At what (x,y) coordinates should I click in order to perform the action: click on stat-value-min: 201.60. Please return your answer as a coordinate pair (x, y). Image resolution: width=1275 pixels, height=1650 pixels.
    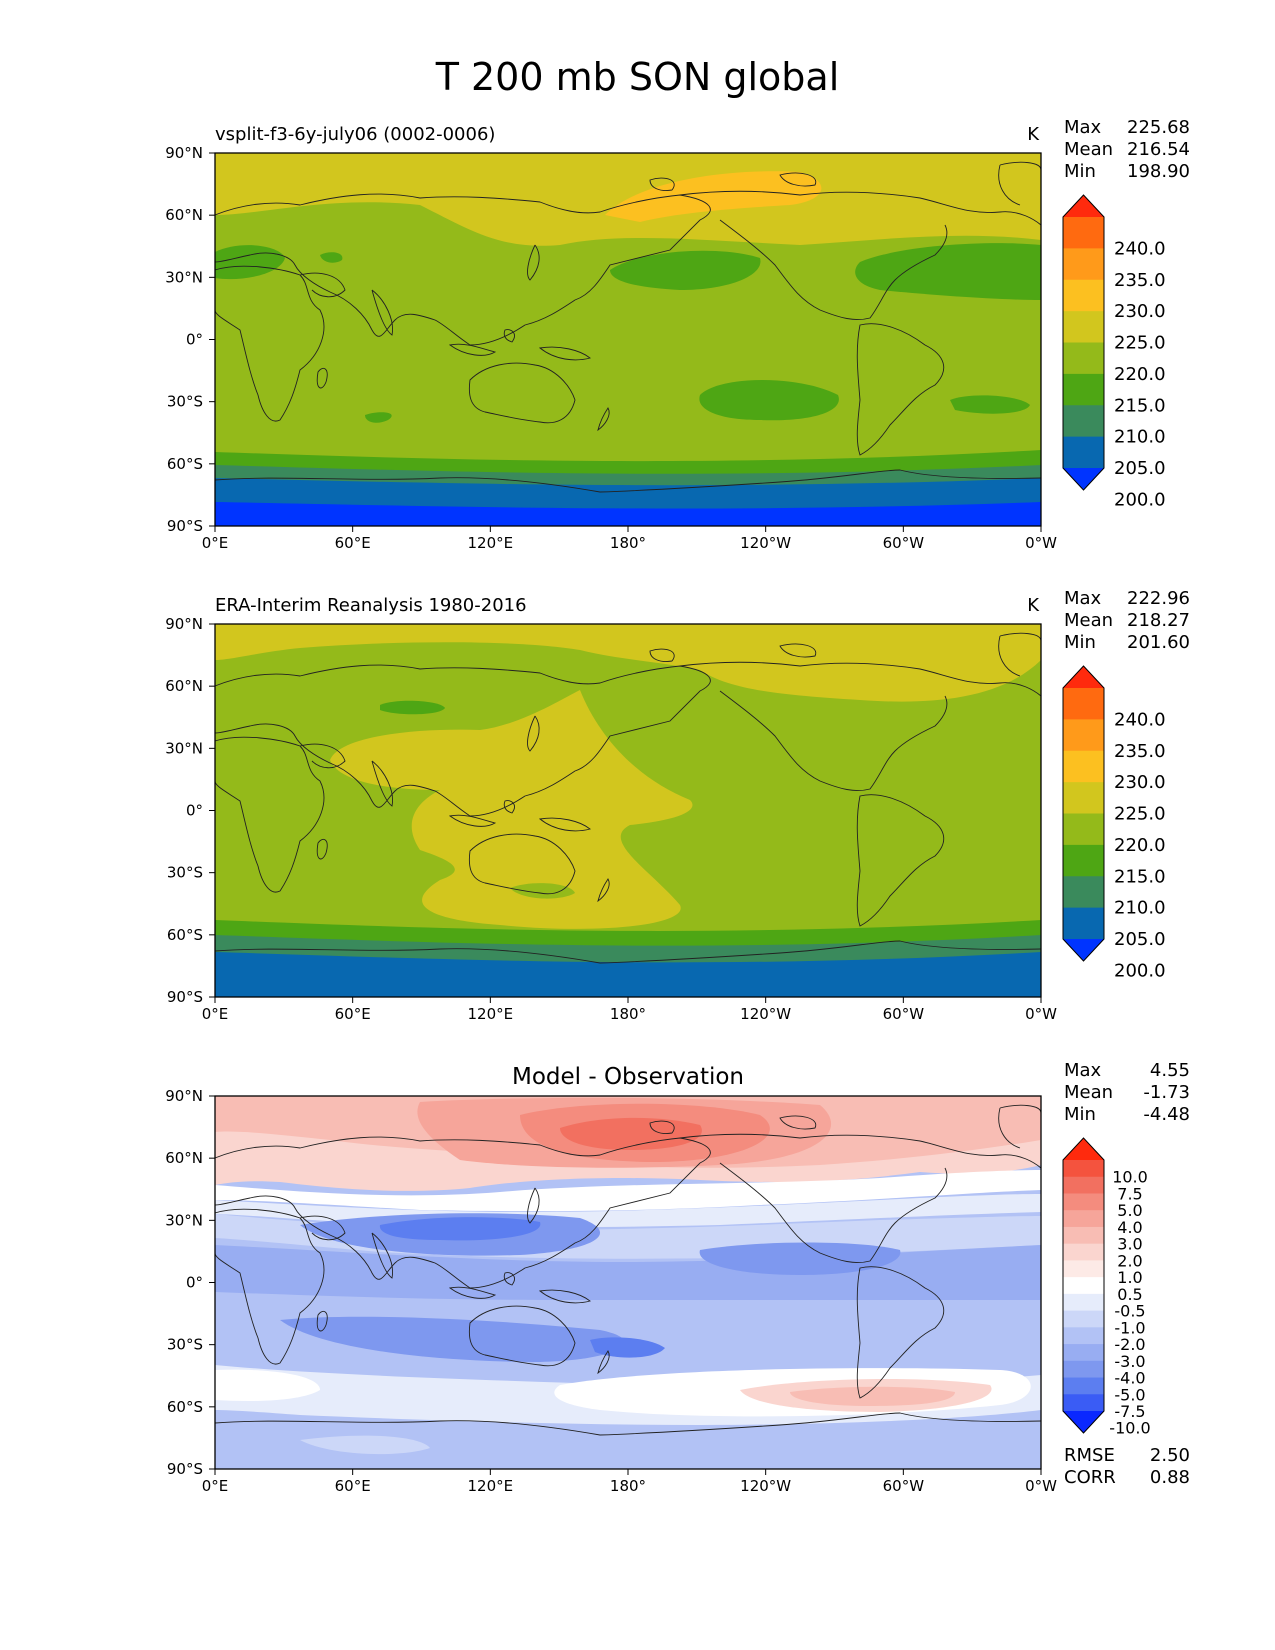
    Looking at the image, I should click on (1158, 642).